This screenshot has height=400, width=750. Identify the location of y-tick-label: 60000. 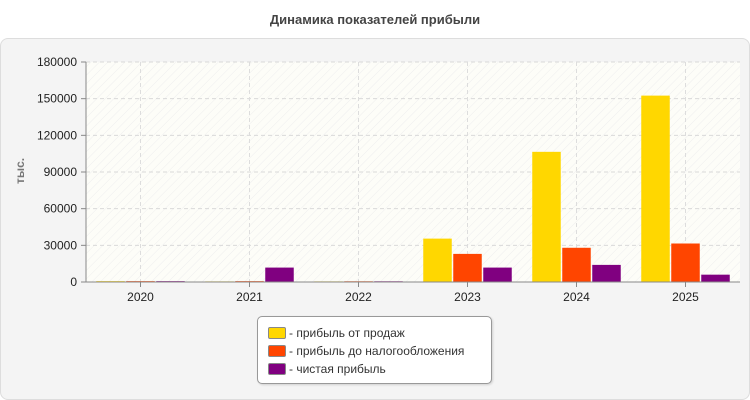
(61, 209).